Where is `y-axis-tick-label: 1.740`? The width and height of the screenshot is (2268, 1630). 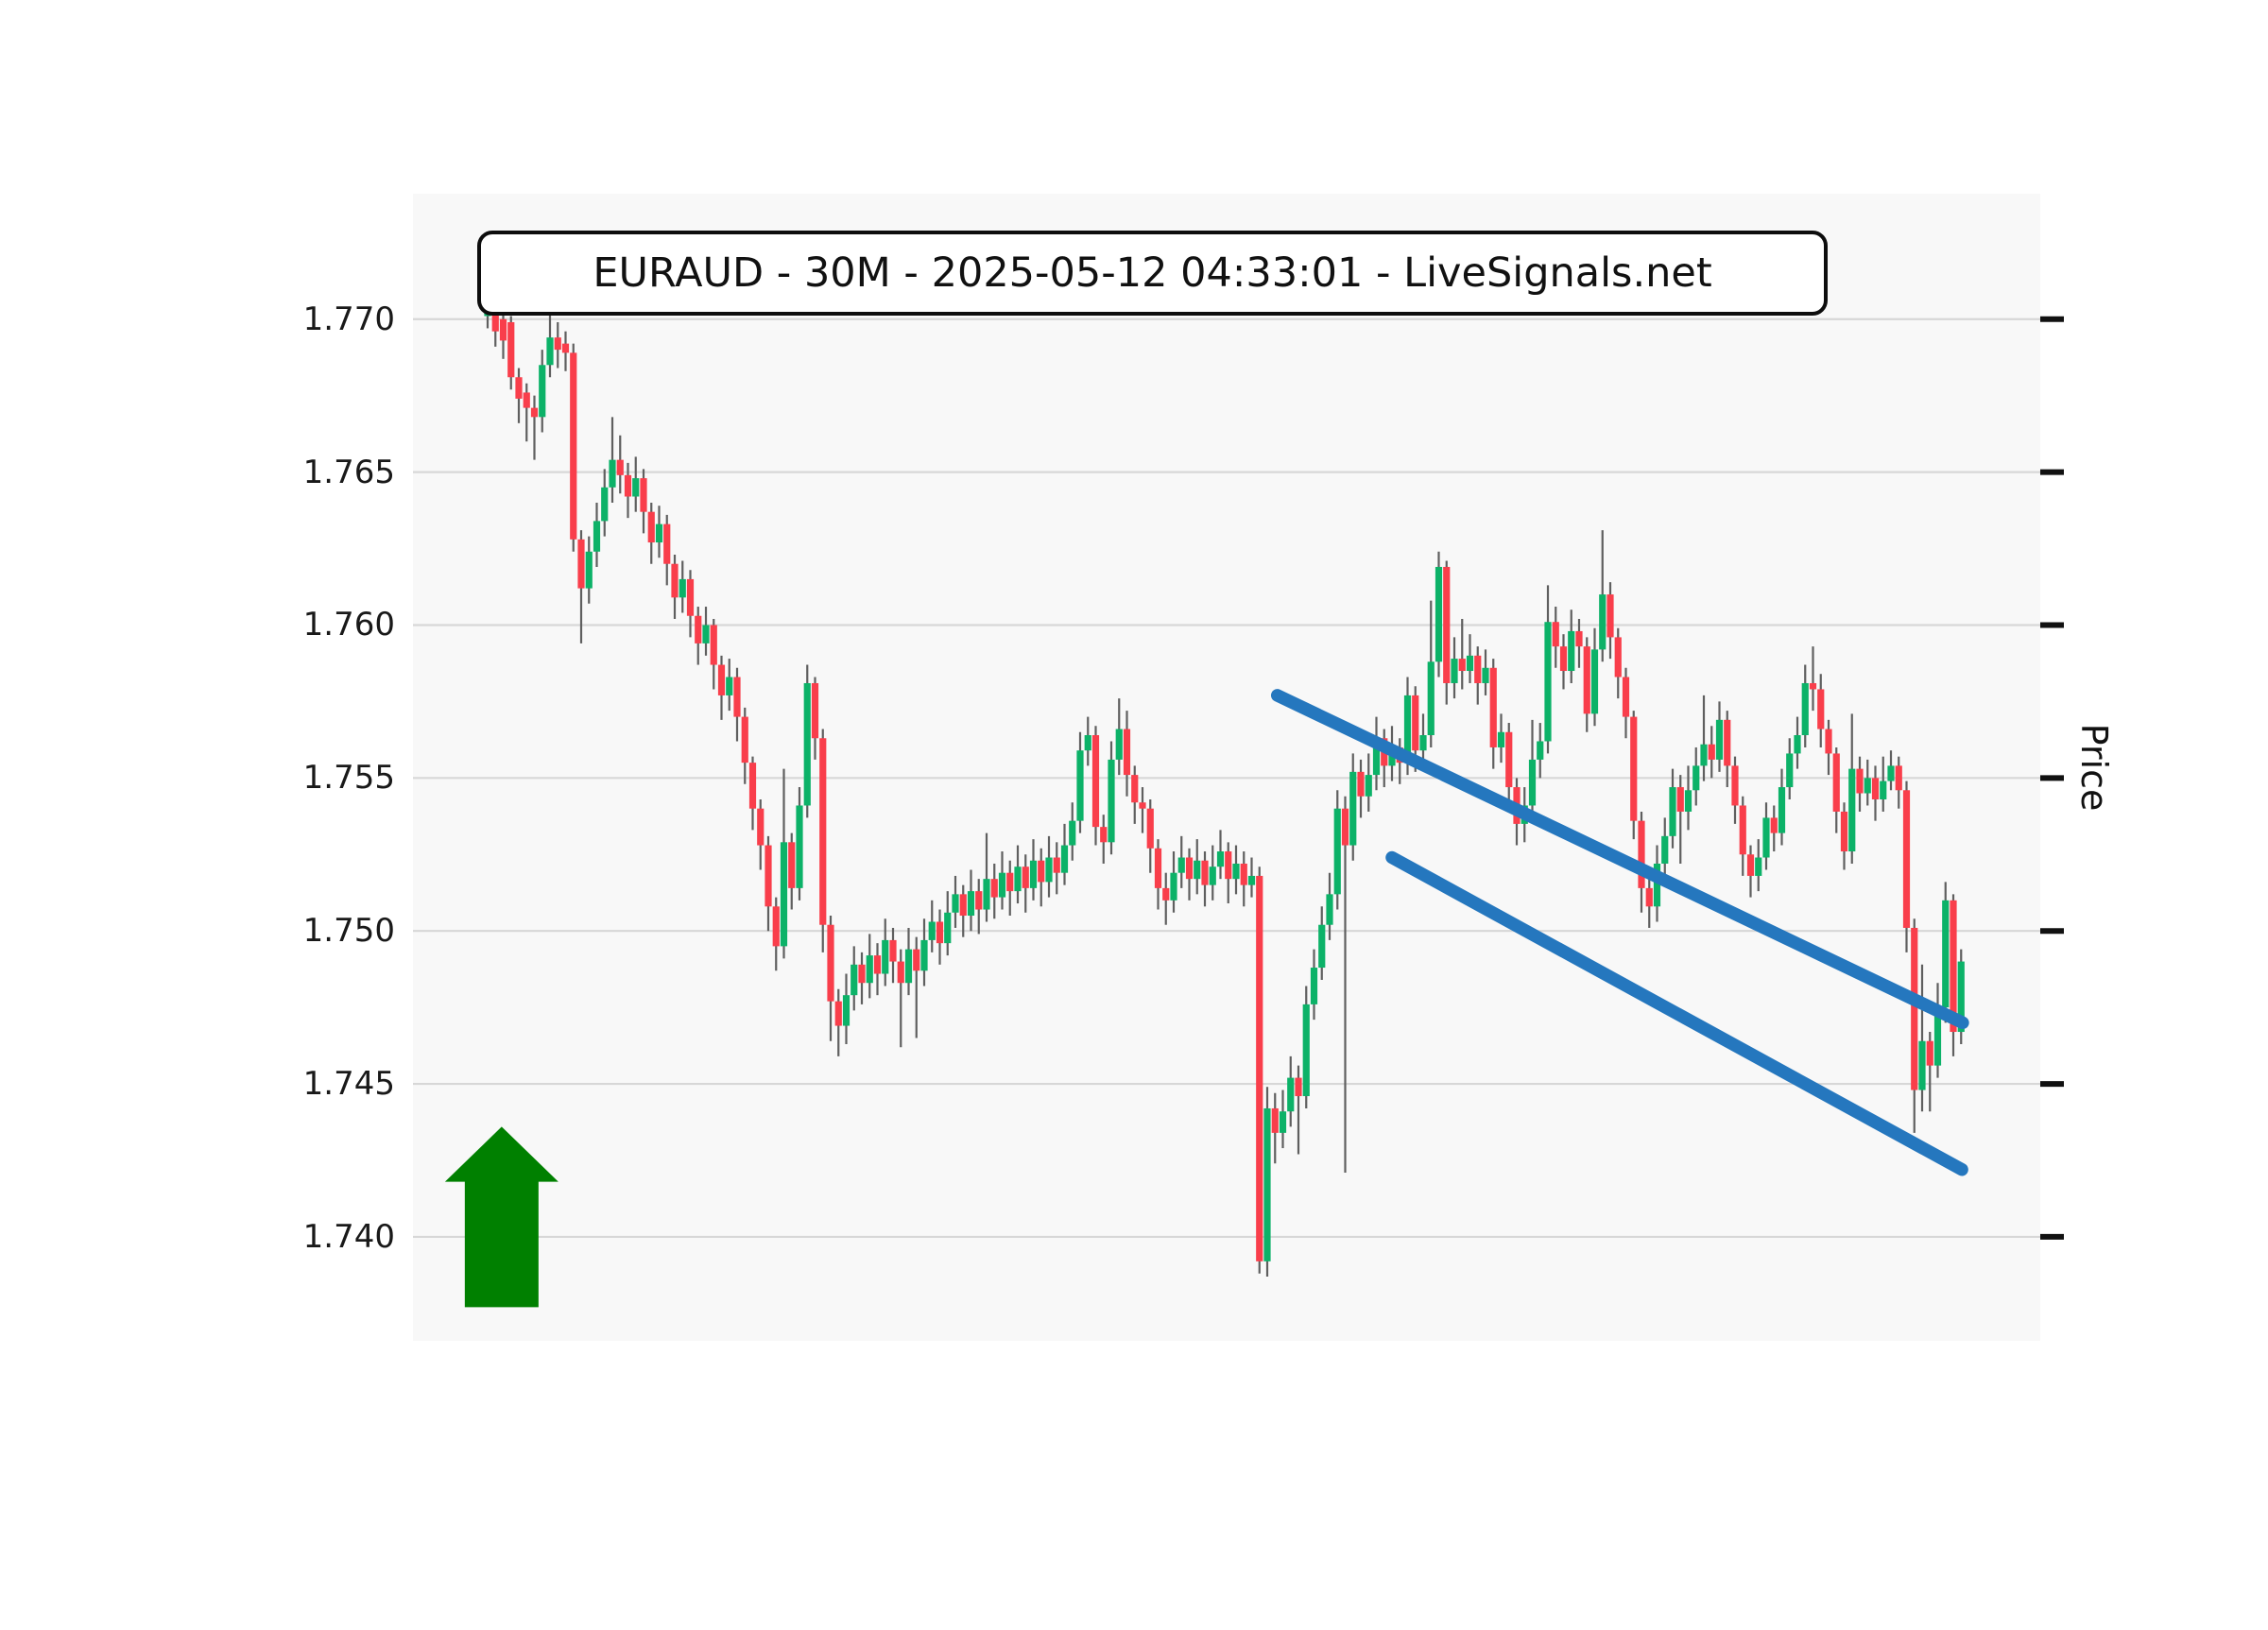
y-axis-tick-label: 1.740 is located at coordinates (348, 1237).